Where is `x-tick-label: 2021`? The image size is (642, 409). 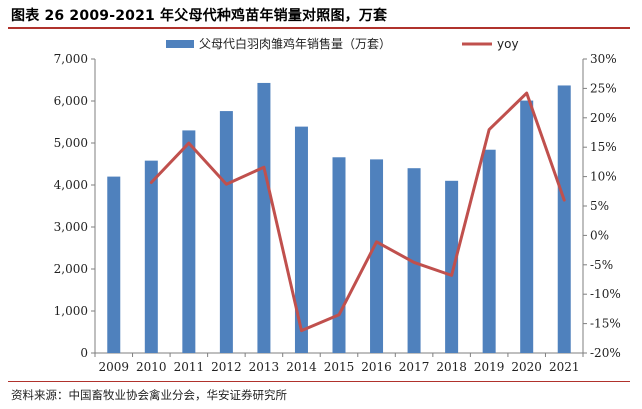 x-tick-label: 2021 is located at coordinates (564, 367).